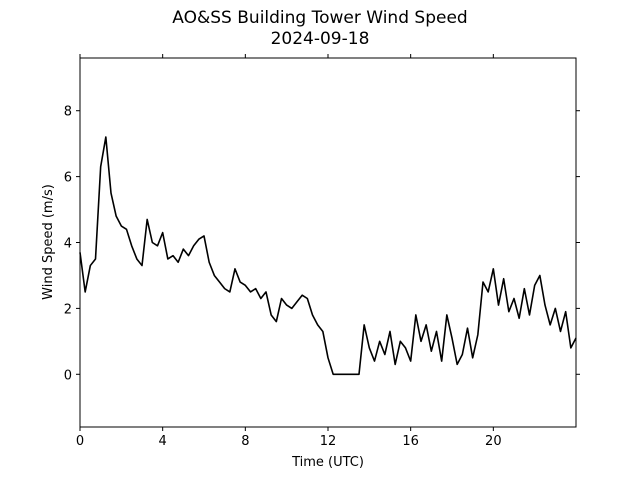 The image size is (640, 480). Describe the element at coordinates (80, 441) in the screenshot. I see `x-tick-label: 0` at that location.